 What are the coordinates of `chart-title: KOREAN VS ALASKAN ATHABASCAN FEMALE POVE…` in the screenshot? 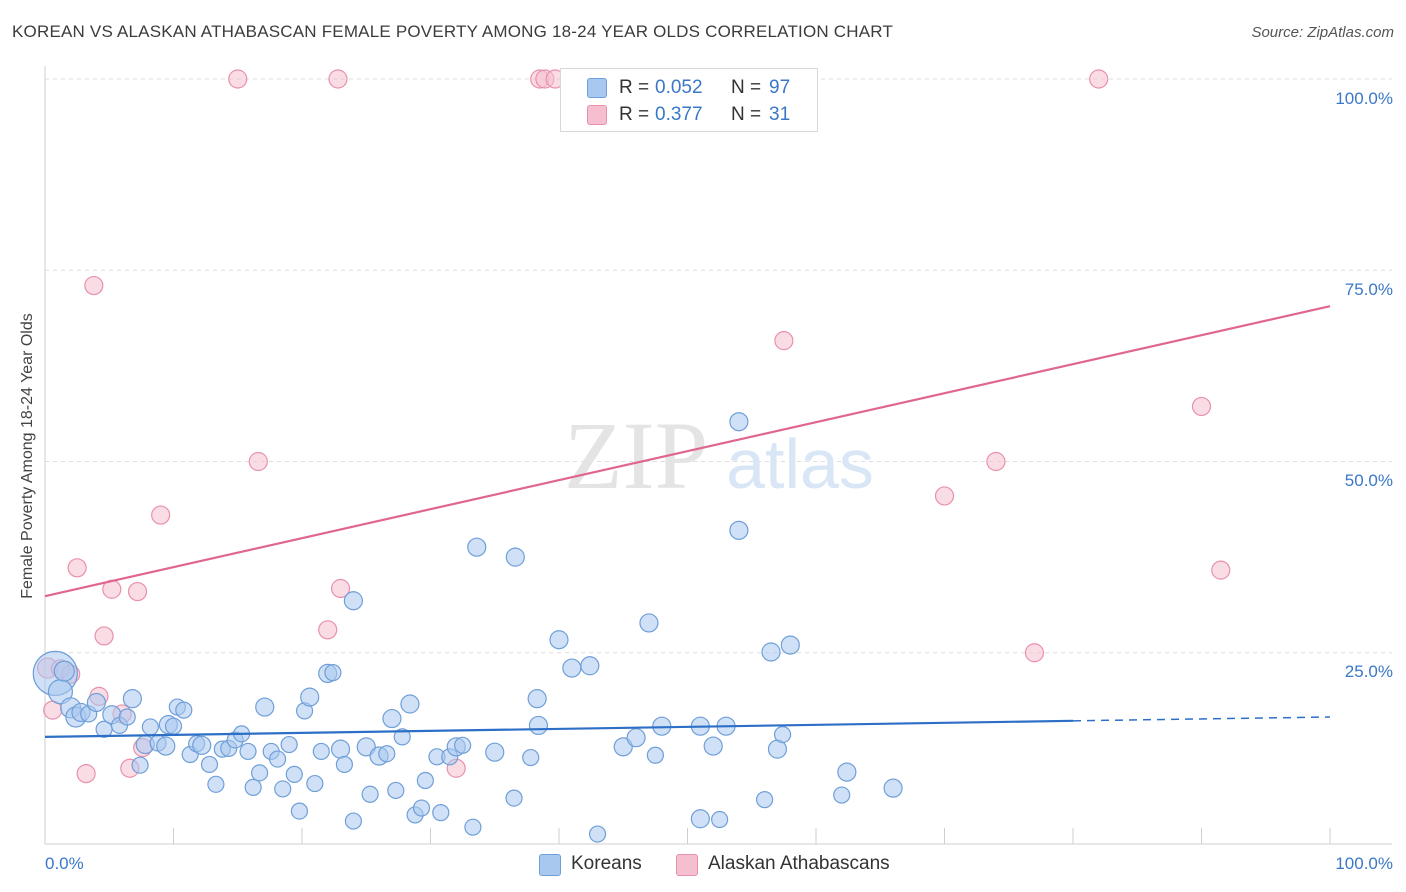 It's located at (453, 31).